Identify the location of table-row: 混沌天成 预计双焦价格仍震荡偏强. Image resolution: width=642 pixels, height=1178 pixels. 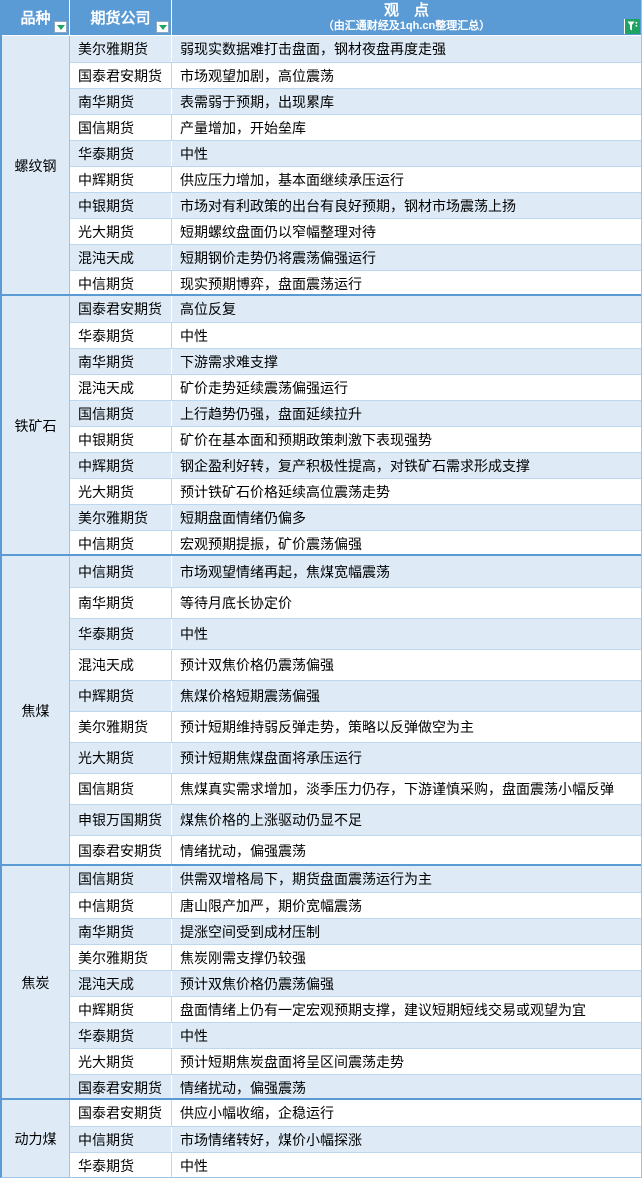
(355, 664).